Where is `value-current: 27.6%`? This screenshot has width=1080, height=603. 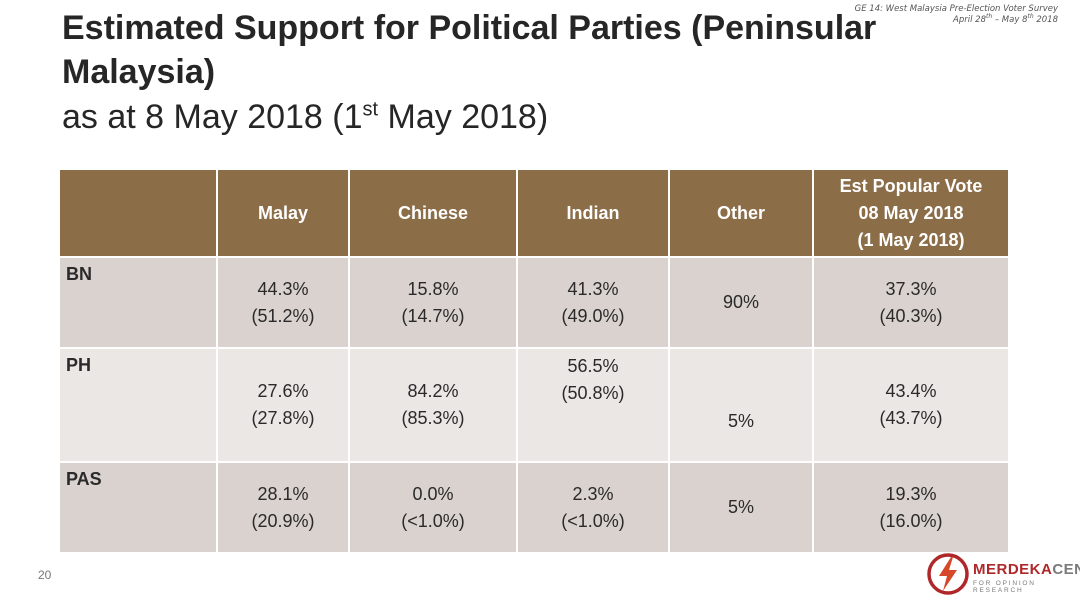
value-current: 27.6% is located at coordinates (283, 391).